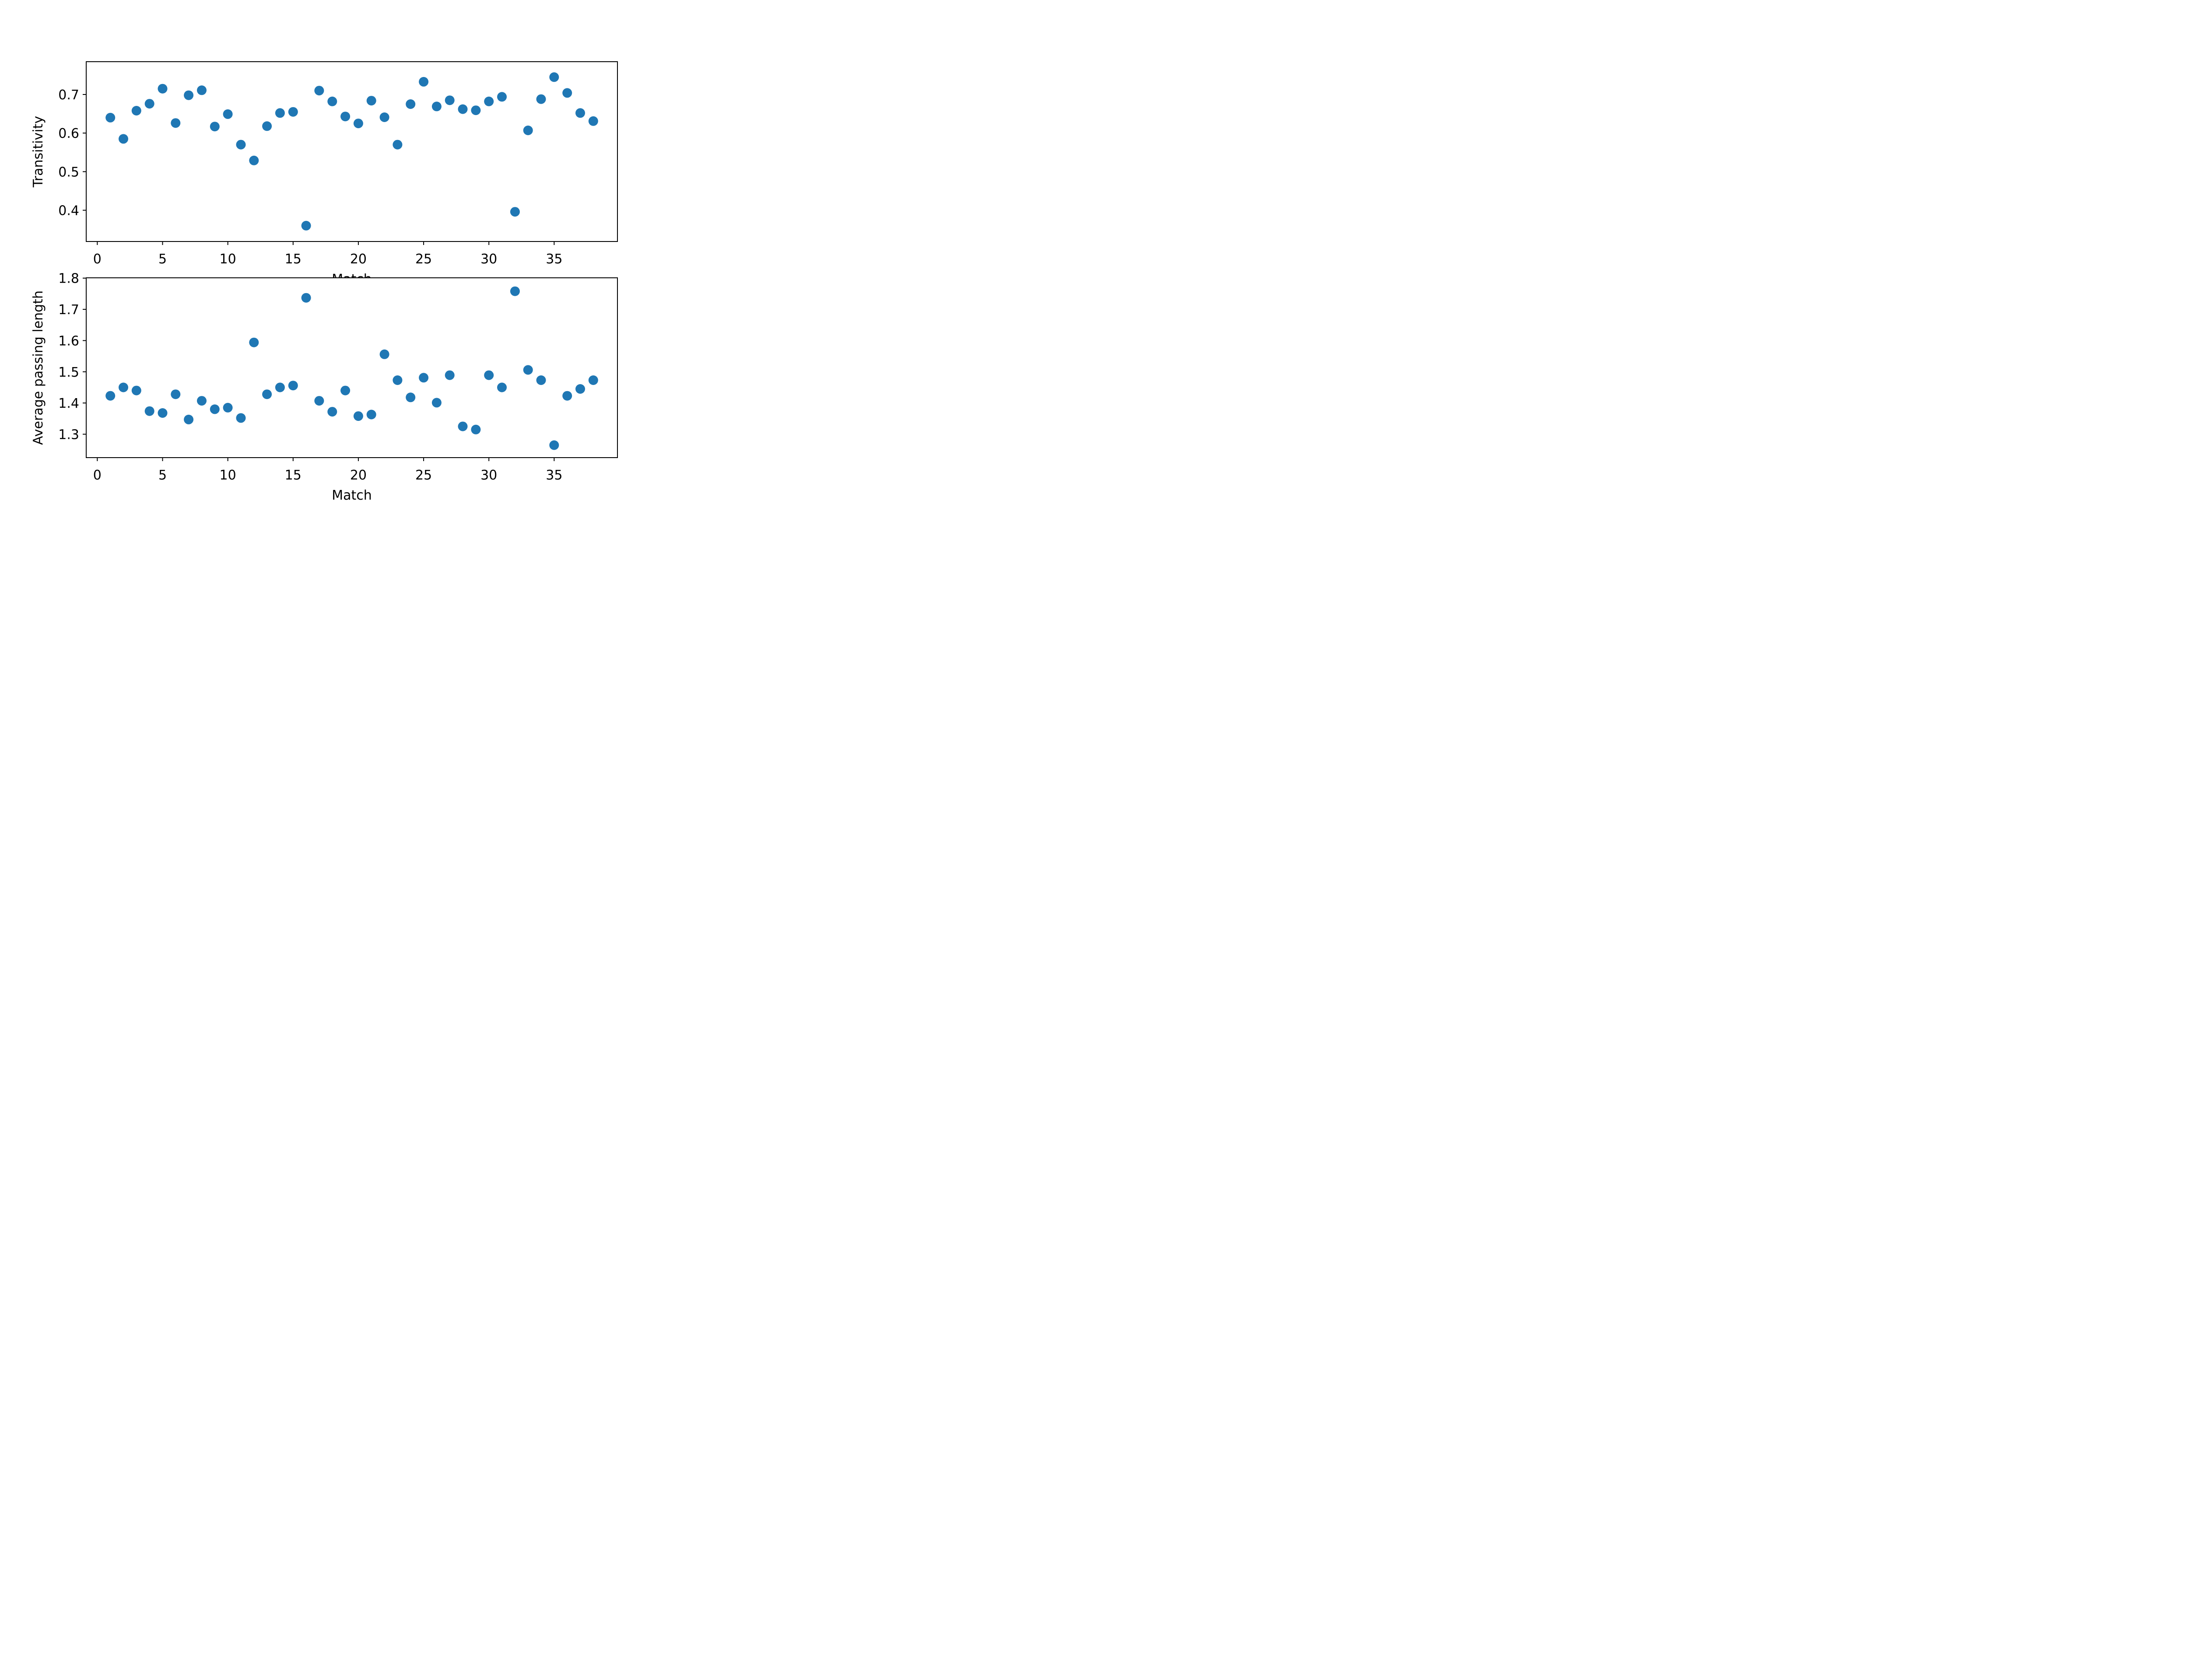  What do you see at coordinates (228, 475) in the screenshot?
I see `passing-length-x-tick-label: 10` at bounding box center [228, 475].